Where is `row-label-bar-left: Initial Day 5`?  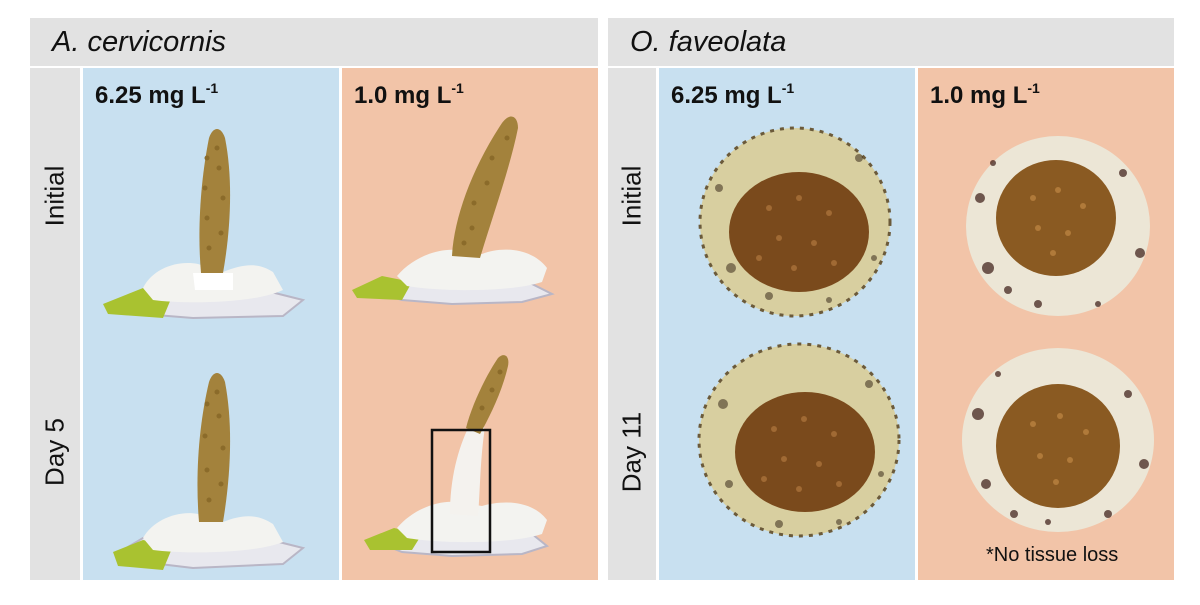 row-label-bar-left: Initial Day 5 is located at coordinates (55, 324).